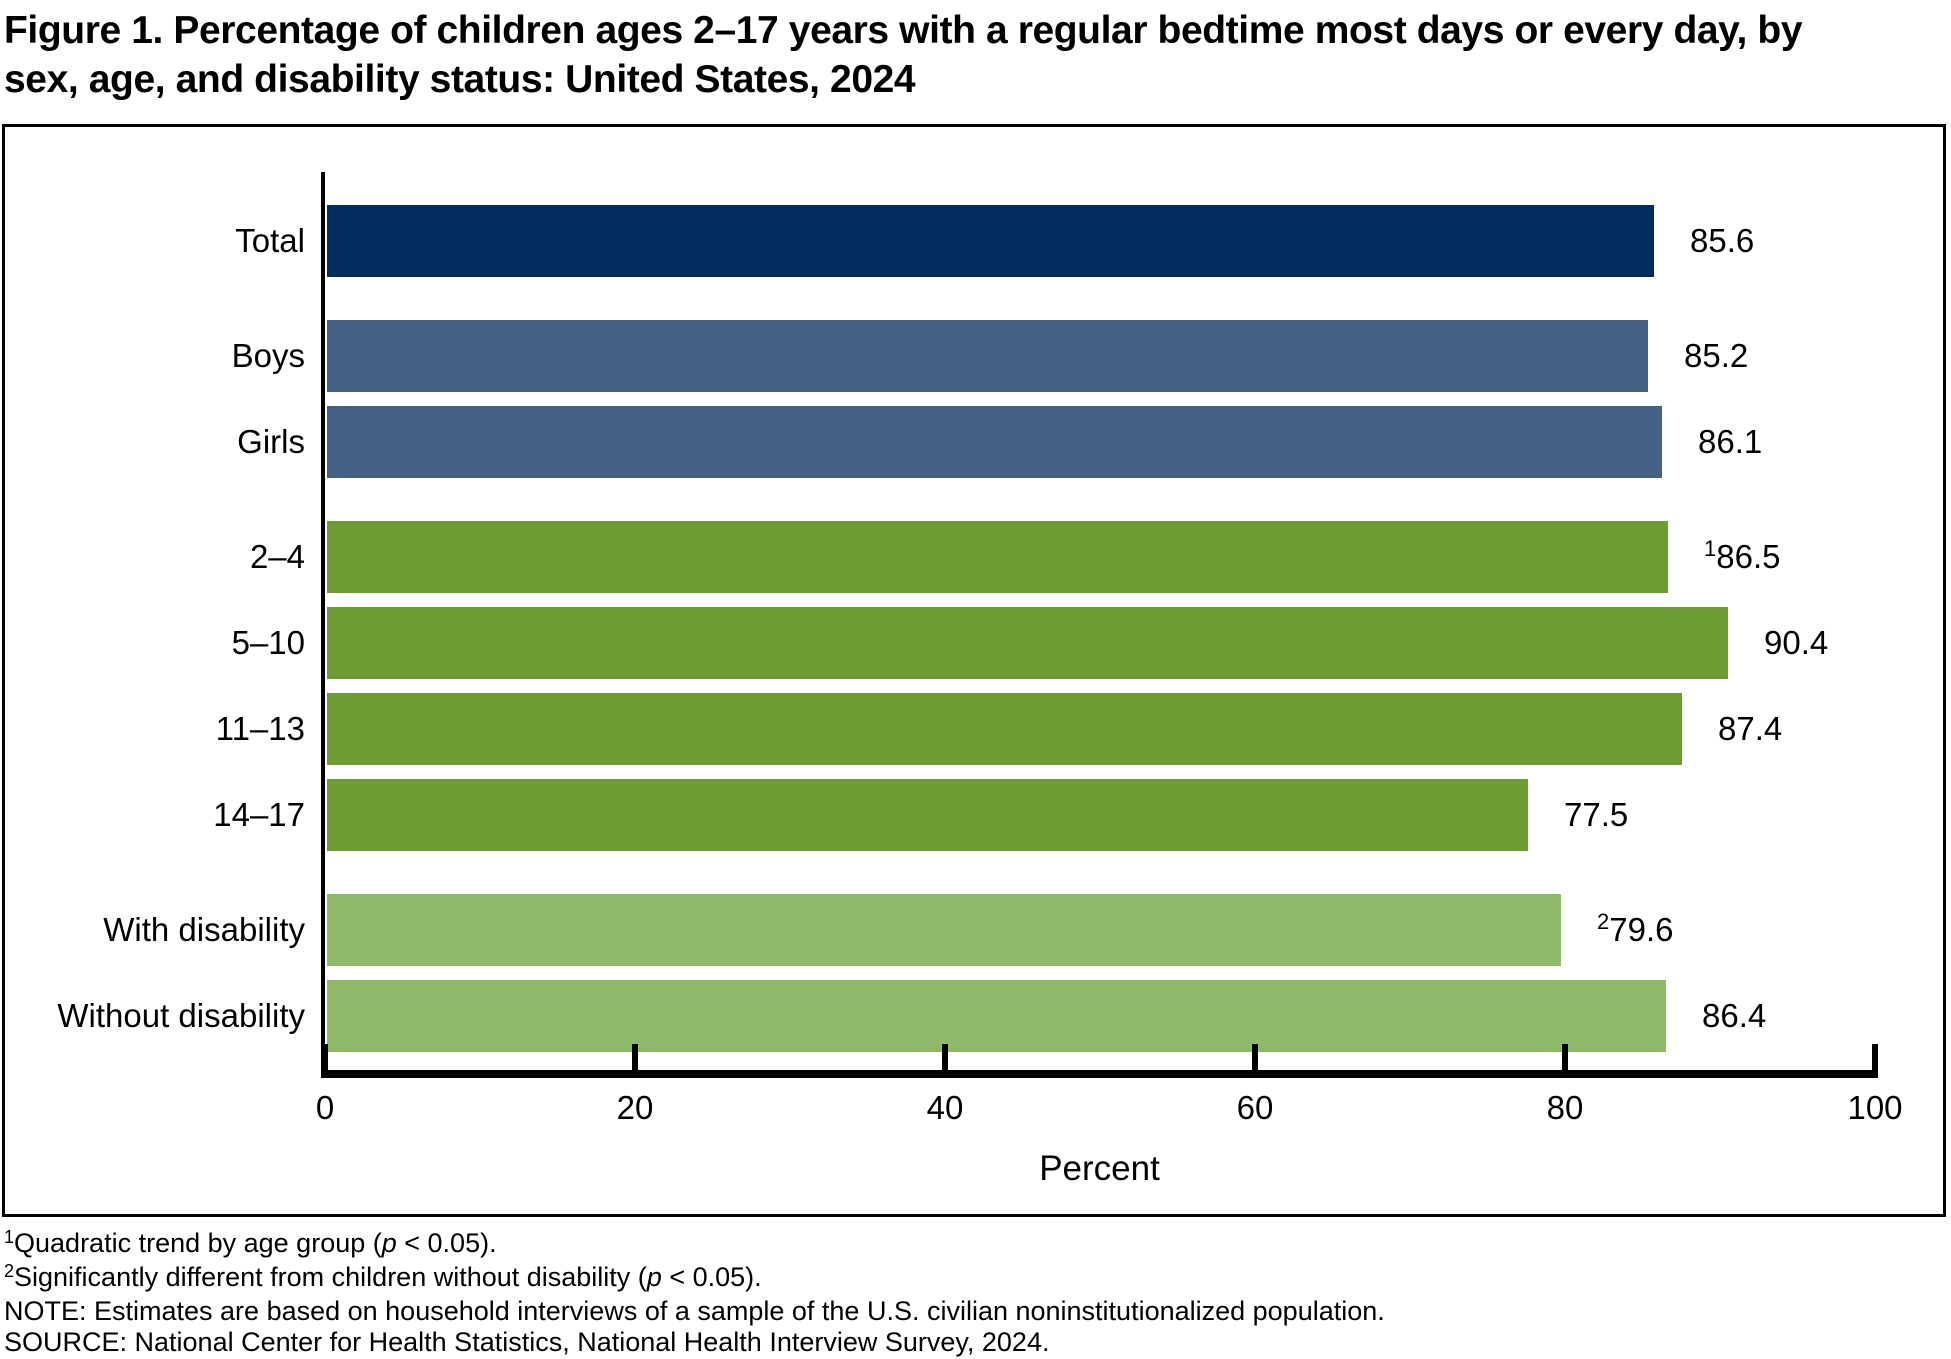 The width and height of the screenshot is (1951, 1359). I want to click on tick-label: 60, so click(1255, 1107).